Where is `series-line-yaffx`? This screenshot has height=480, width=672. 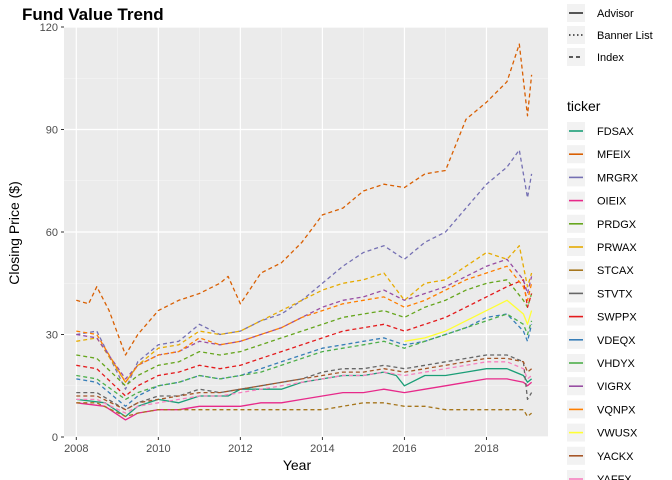 series-line-yaffx is located at coordinates (304, 387).